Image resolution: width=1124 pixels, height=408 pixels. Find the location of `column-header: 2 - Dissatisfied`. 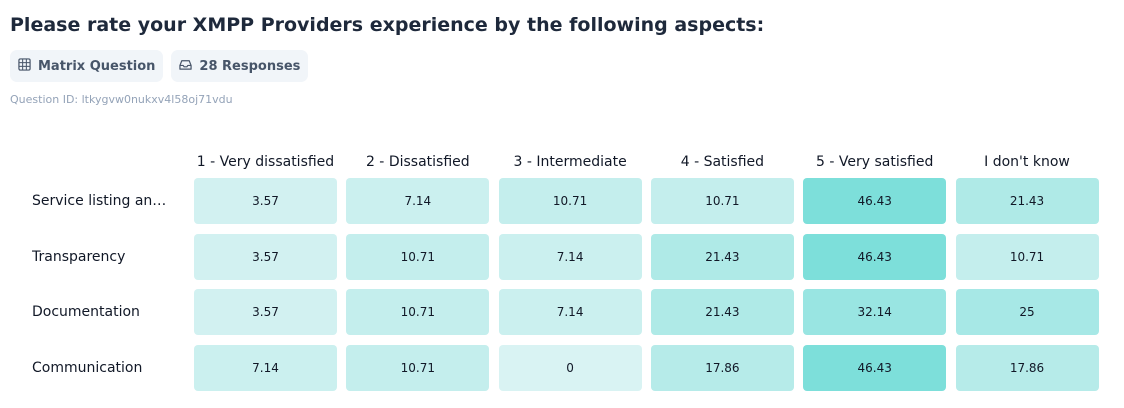

column-header: 2 - Dissatisfied is located at coordinates (417, 162).